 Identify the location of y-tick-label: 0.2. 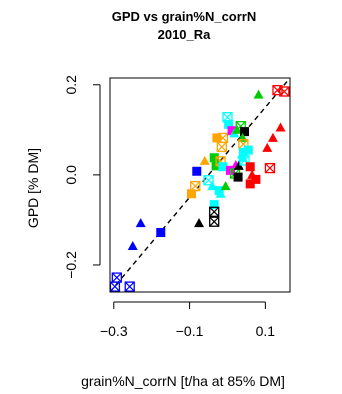
(71, 85).